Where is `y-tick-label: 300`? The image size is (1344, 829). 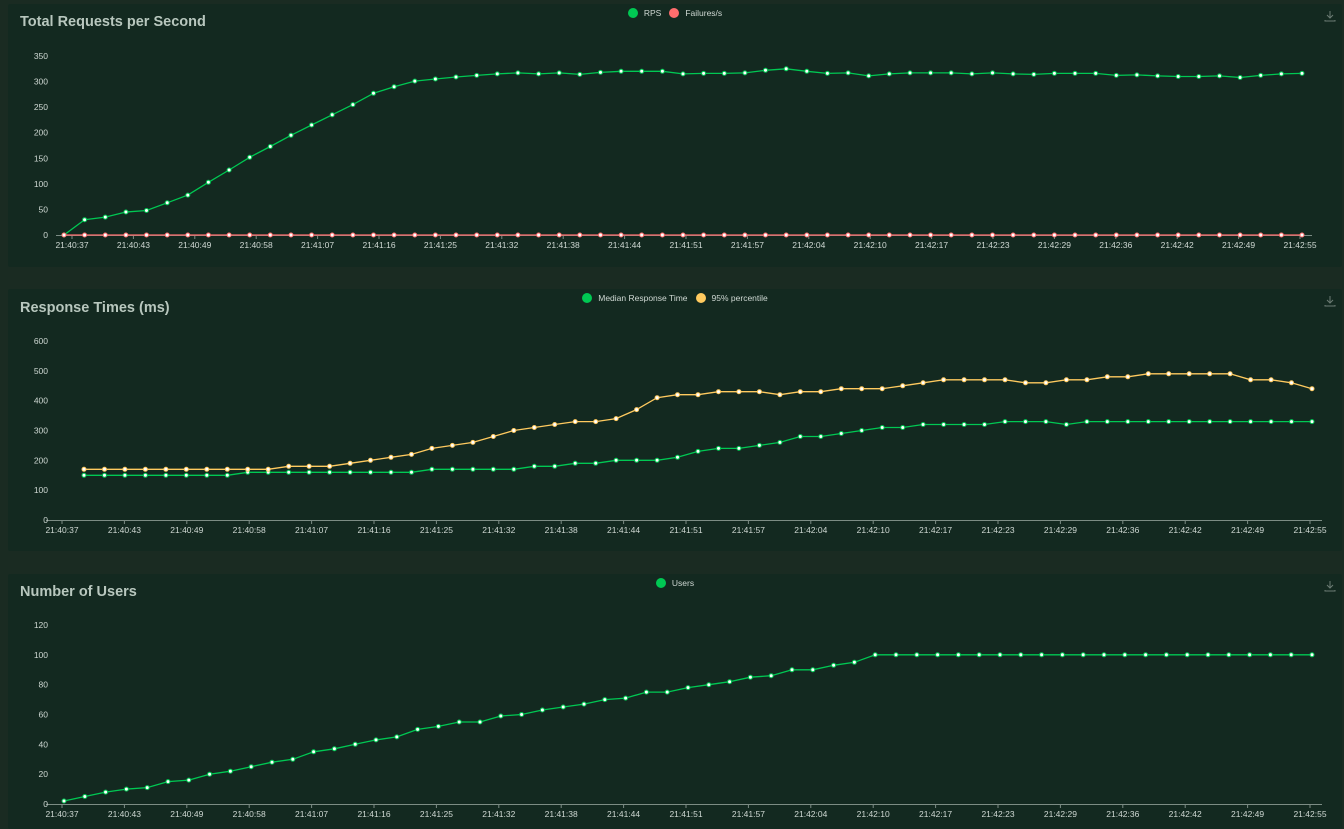 y-tick-label: 300 is located at coordinates (41, 82).